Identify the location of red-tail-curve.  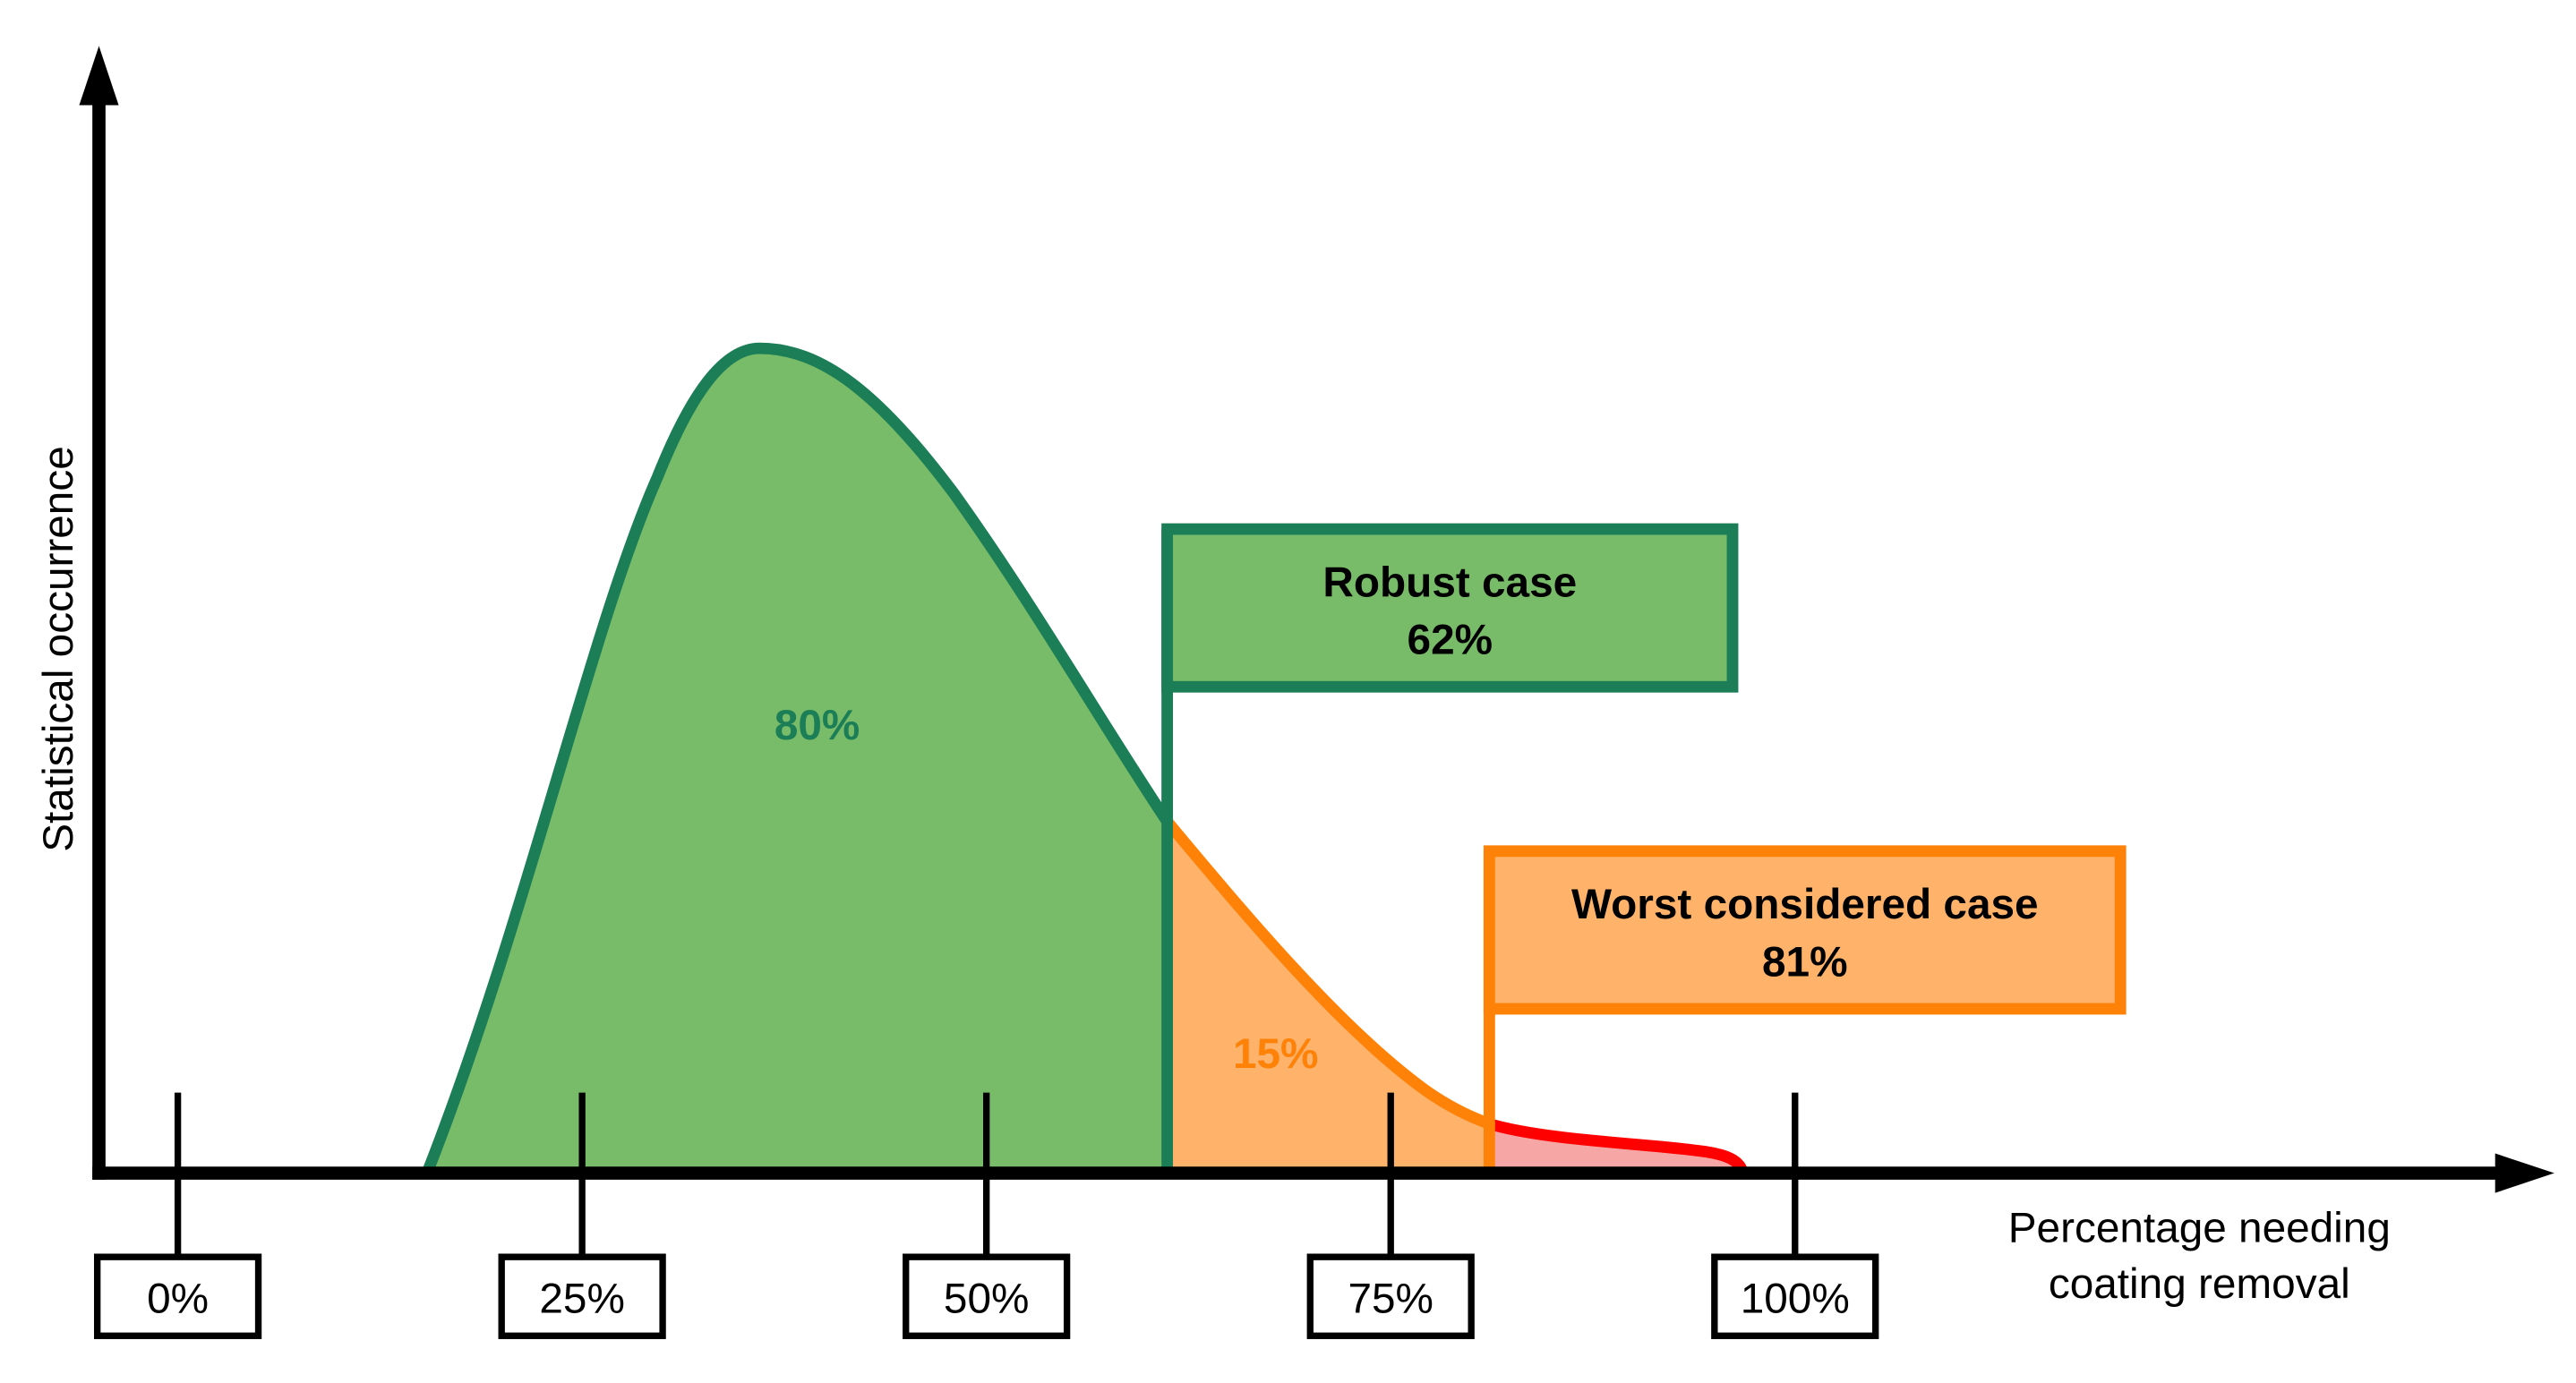
(1616, 1148).